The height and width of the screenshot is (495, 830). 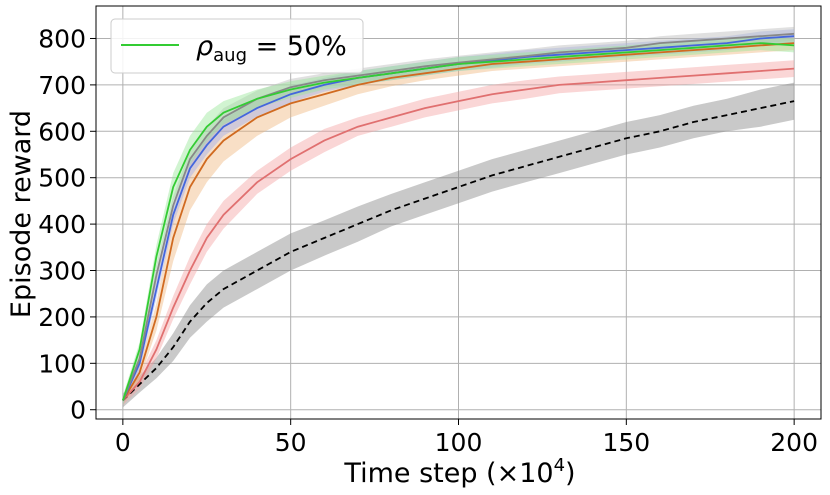 What do you see at coordinates (62, 271) in the screenshot?
I see `y-tick-label: 300` at bounding box center [62, 271].